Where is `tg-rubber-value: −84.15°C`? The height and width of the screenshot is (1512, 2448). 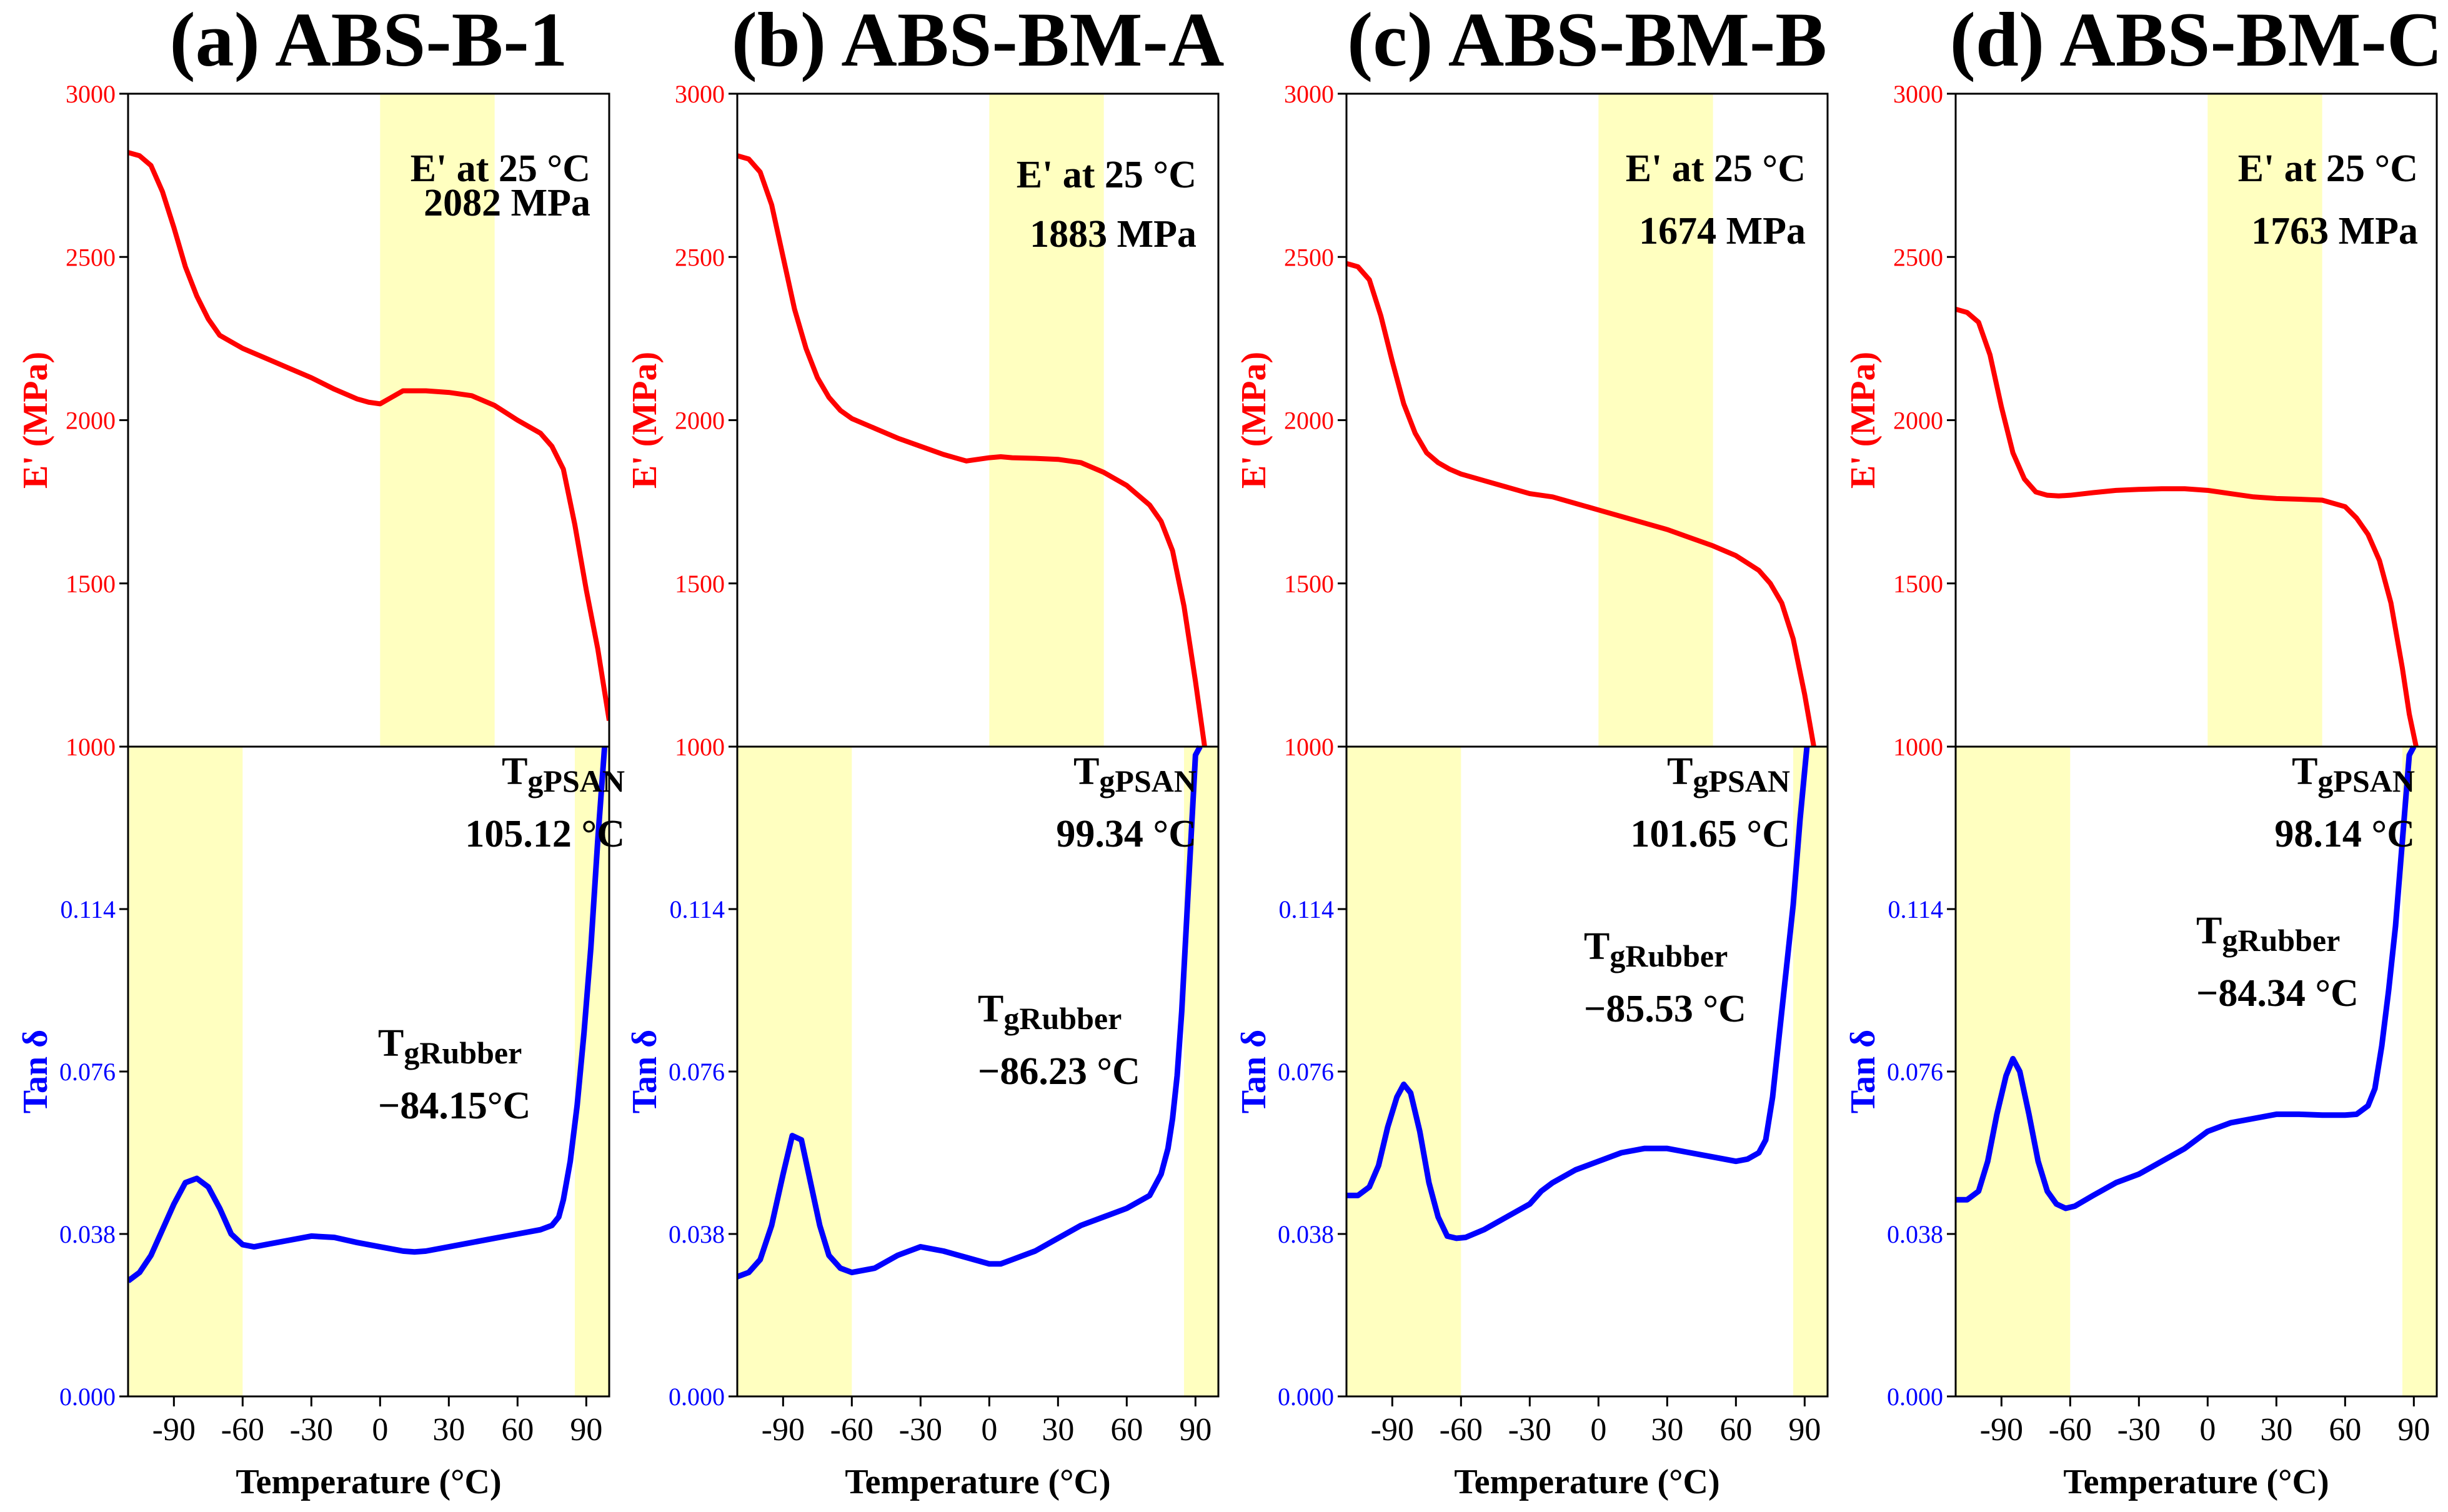
tg-rubber-value: −84.15°C is located at coordinates (454, 1106).